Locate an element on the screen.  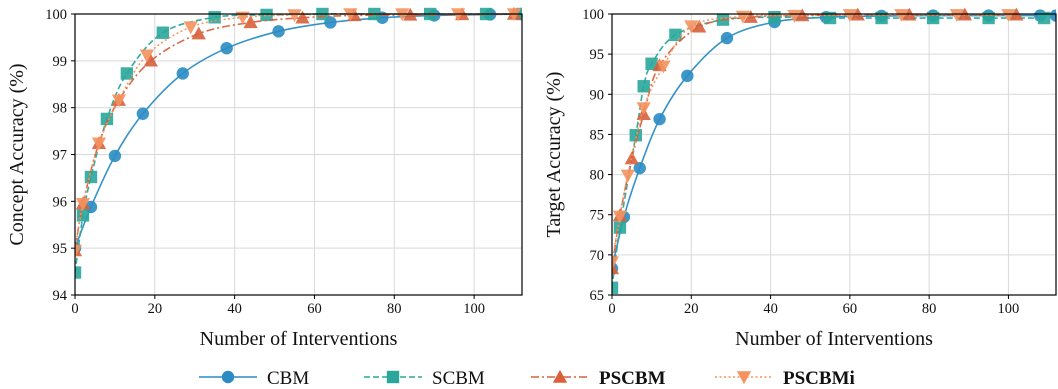
y-axis-label: Concept Accuracy (%) is located at coordinates (17, 154).